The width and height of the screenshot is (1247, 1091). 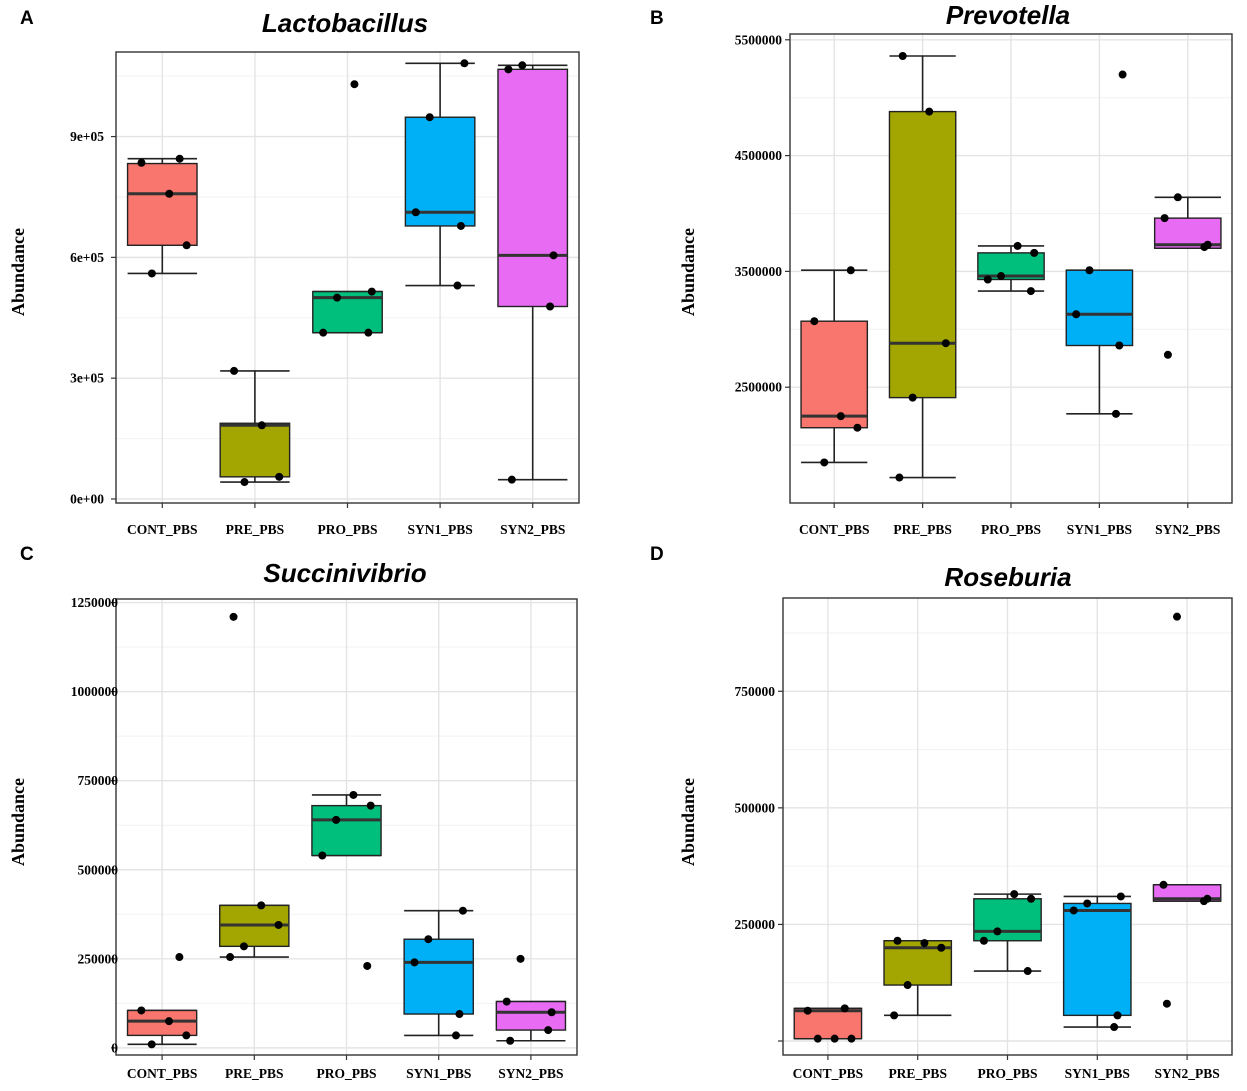 What do you see at coordinates (345, 23) in the screenshot?
I see `chart-title: Lactobacillus` at bounding box center [345, 23].